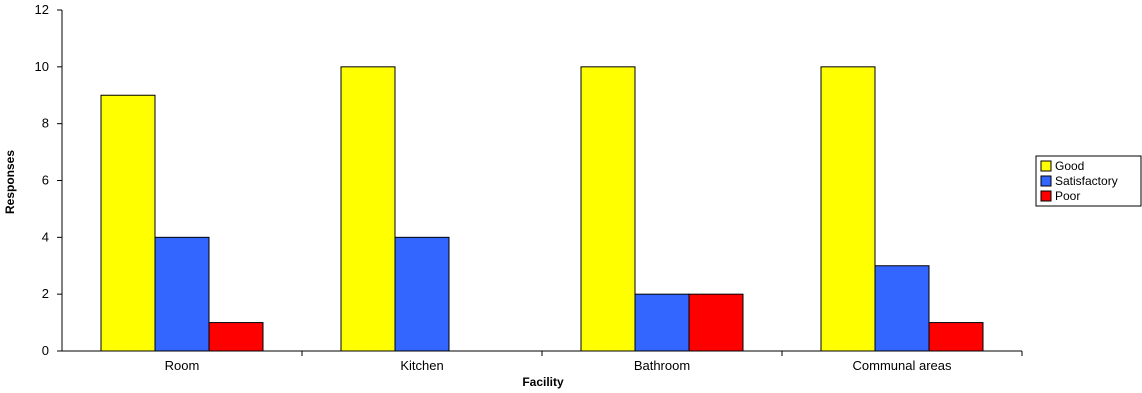  What do you see at coordinates (128, 223) in the screenshot?
I see `bar-good-room` at bounding box center [128, 223].